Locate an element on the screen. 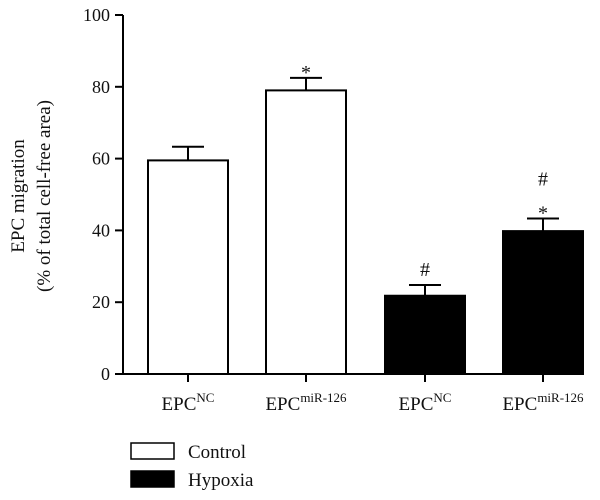 This screenshot has width=600, height=500. legend-label: Control is located at coordinates (217, 452).